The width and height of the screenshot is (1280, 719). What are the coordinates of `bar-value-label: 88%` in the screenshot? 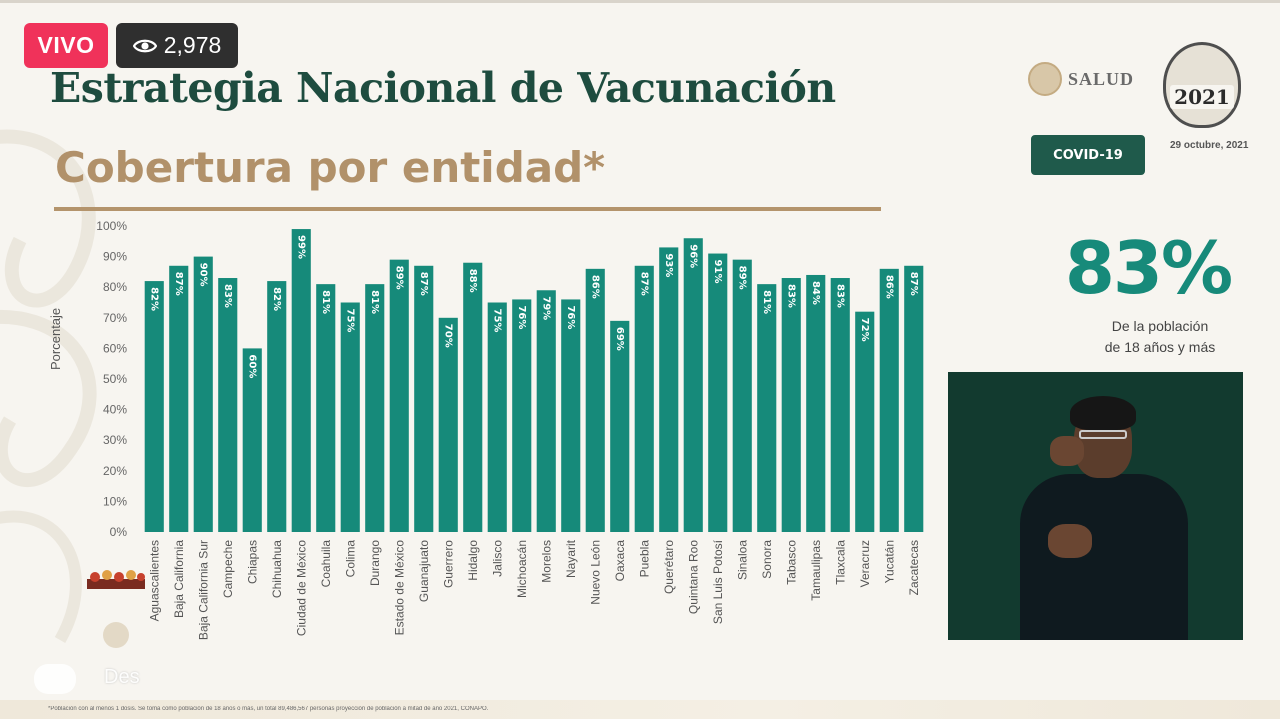 It's located at (472, 281).